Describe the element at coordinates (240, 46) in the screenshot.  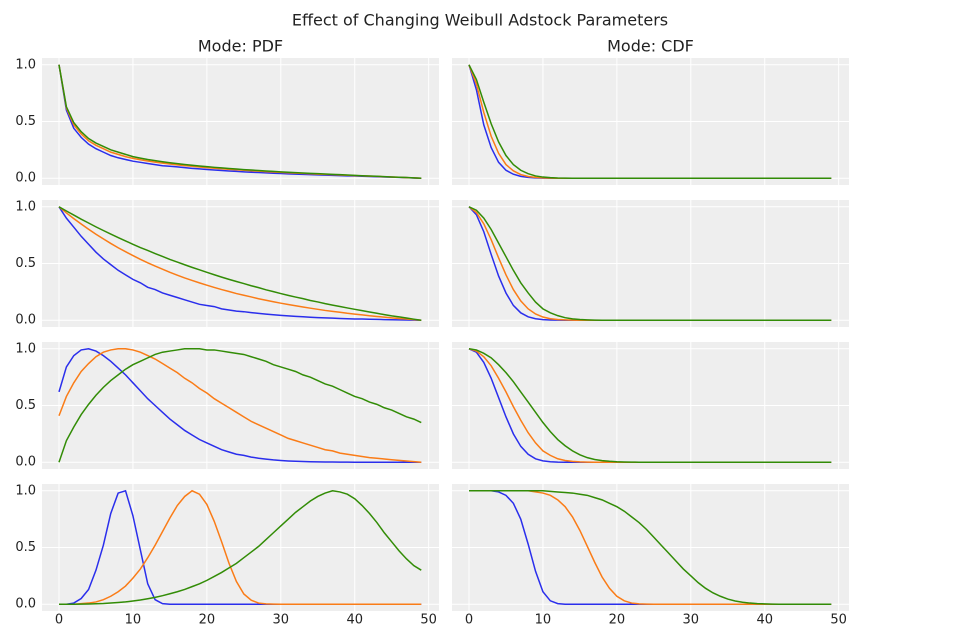
I see `panel-title: Mode: PDF` at that location.